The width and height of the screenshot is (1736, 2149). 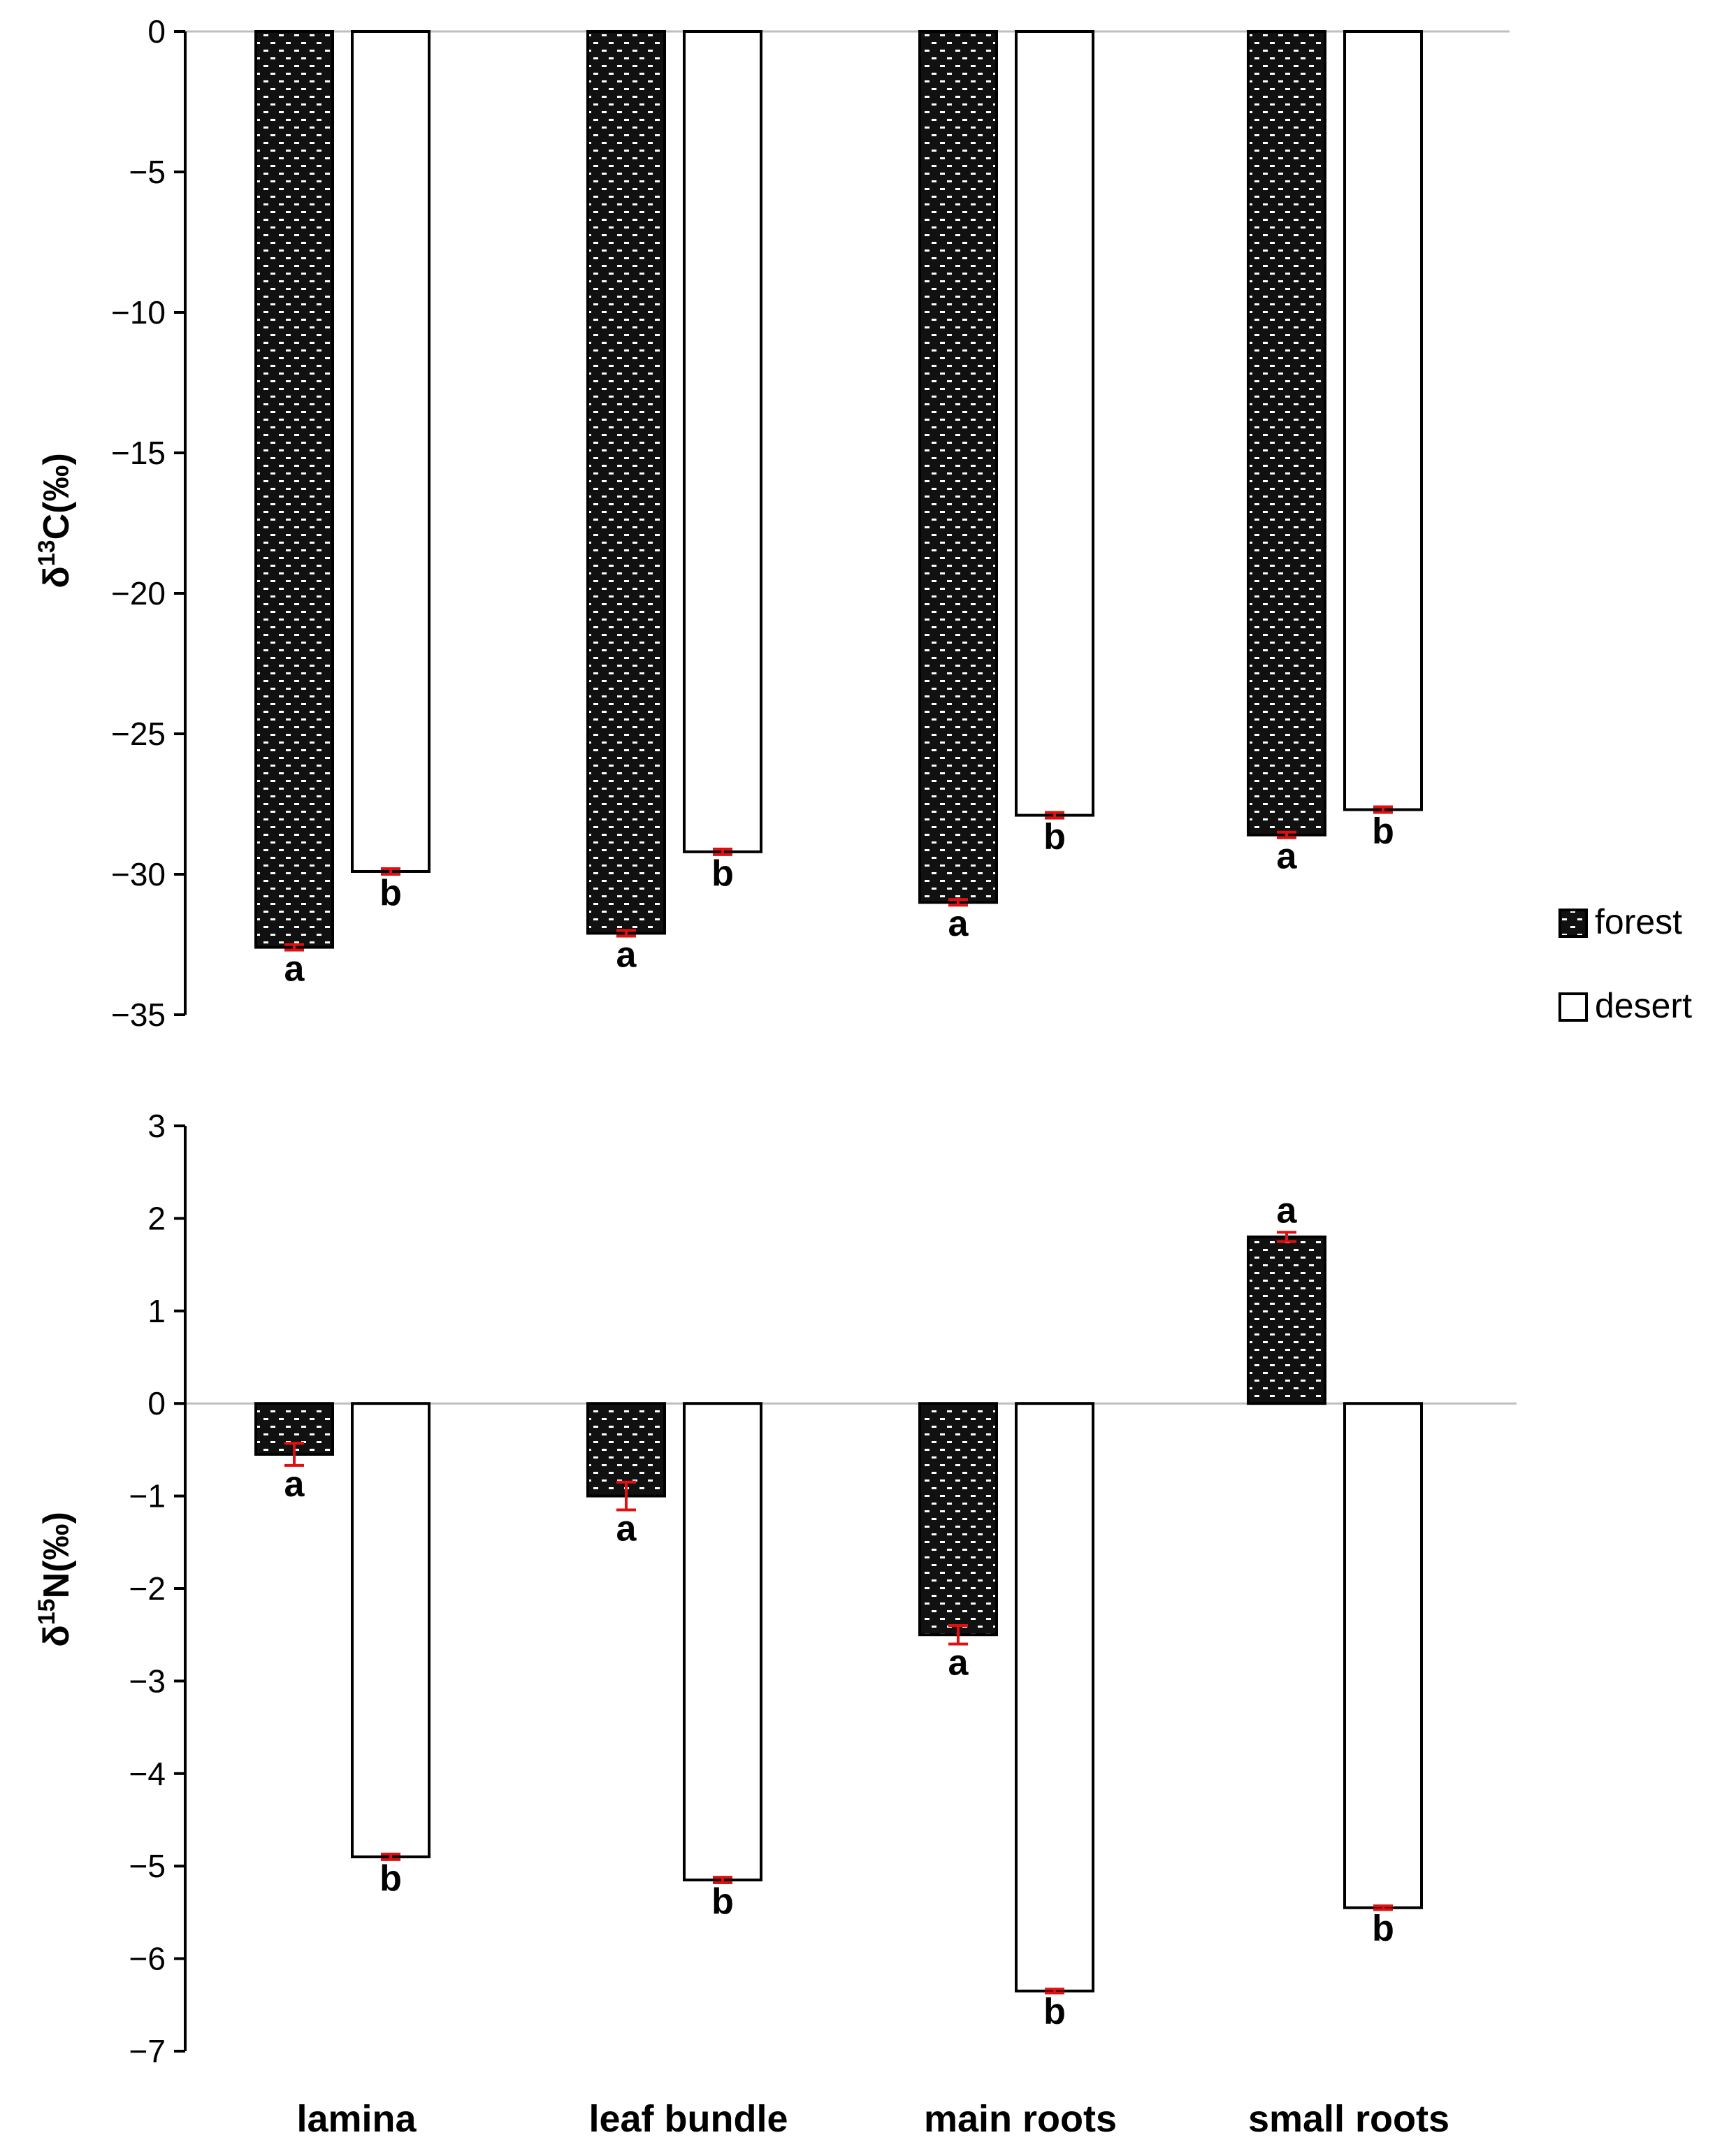 I want to click on y-axis-label: δ13C(‰), so click(x=55, y=520).